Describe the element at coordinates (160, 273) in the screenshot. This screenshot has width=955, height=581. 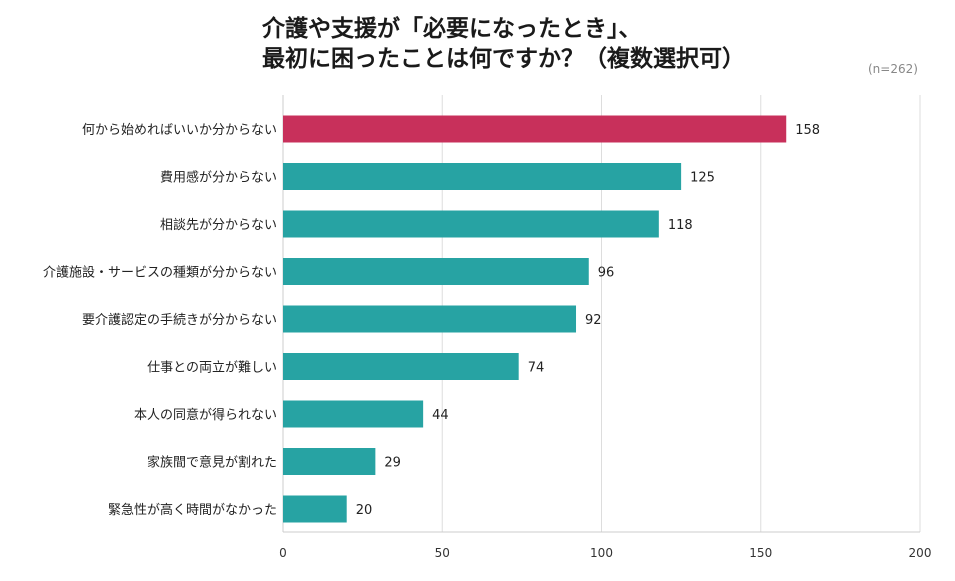
I see `category-label: 介護施設・サービスの種類が分からない` at that location.